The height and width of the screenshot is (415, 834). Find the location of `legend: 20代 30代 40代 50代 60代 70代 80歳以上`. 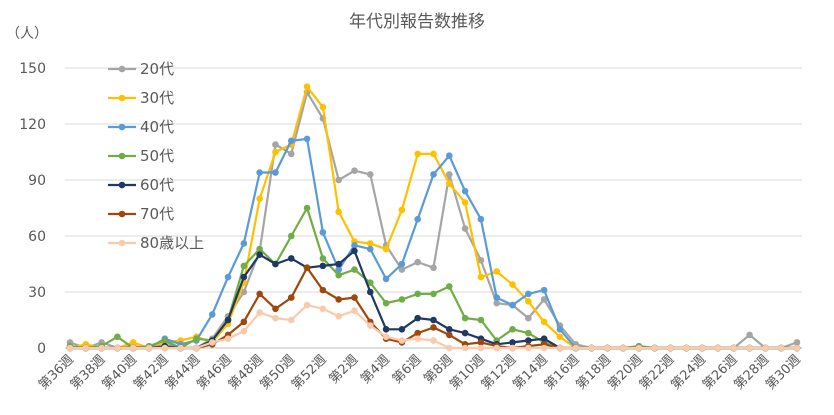

legend: 20代 30代 40代 50代 60代 70代 80歳以上 is located at coordinates (156, 156).